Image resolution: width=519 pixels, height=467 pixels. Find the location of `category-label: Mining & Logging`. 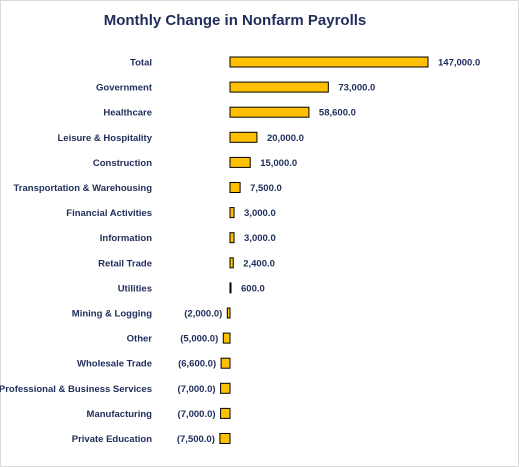

category-label: Mining & Logging is located at coordinates (112, 314).